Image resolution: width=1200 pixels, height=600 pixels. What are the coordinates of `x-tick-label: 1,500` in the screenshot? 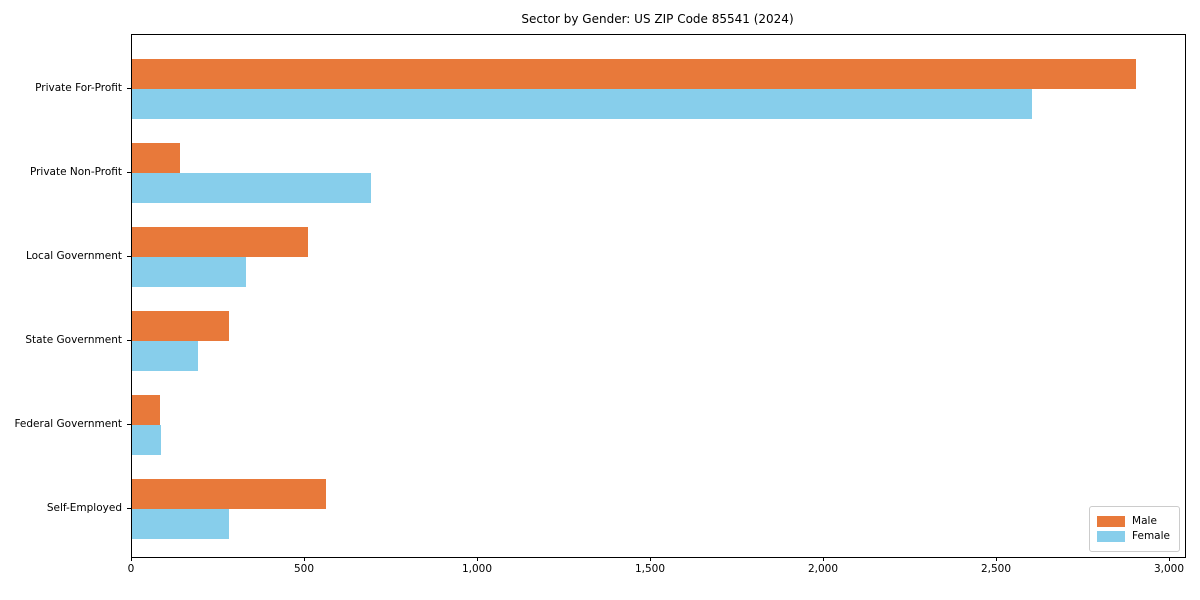 It's located at (650, 569).